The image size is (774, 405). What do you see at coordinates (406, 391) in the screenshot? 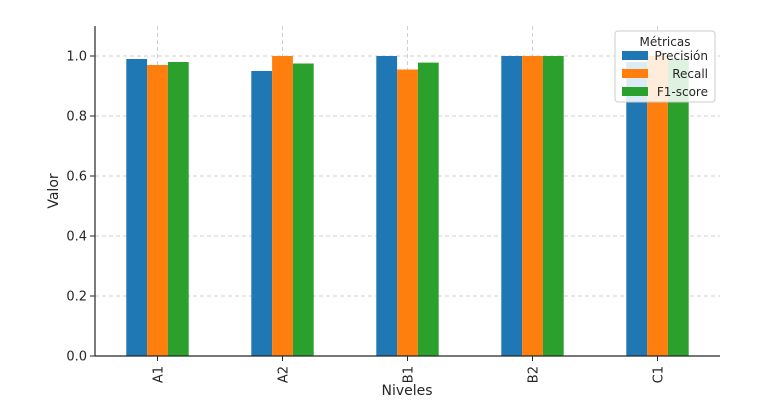
I see `x-axis-label: Niveles` at bounding box center [406, 391].